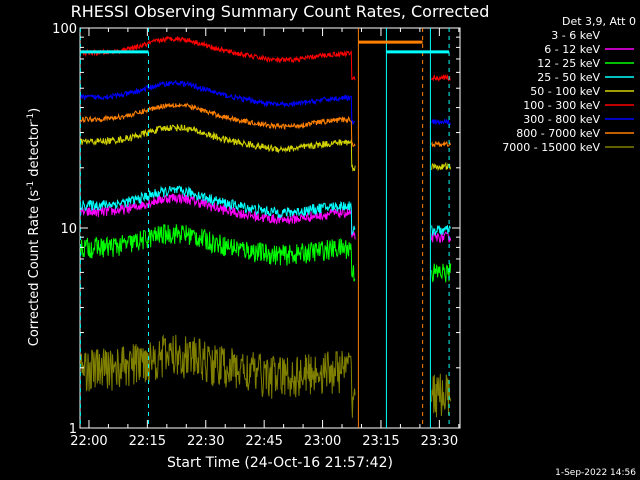 This screenshot has height=480, width=640. I want to click on y-axis-title-main: Corrected Count Rate (s, so click(34, 268).